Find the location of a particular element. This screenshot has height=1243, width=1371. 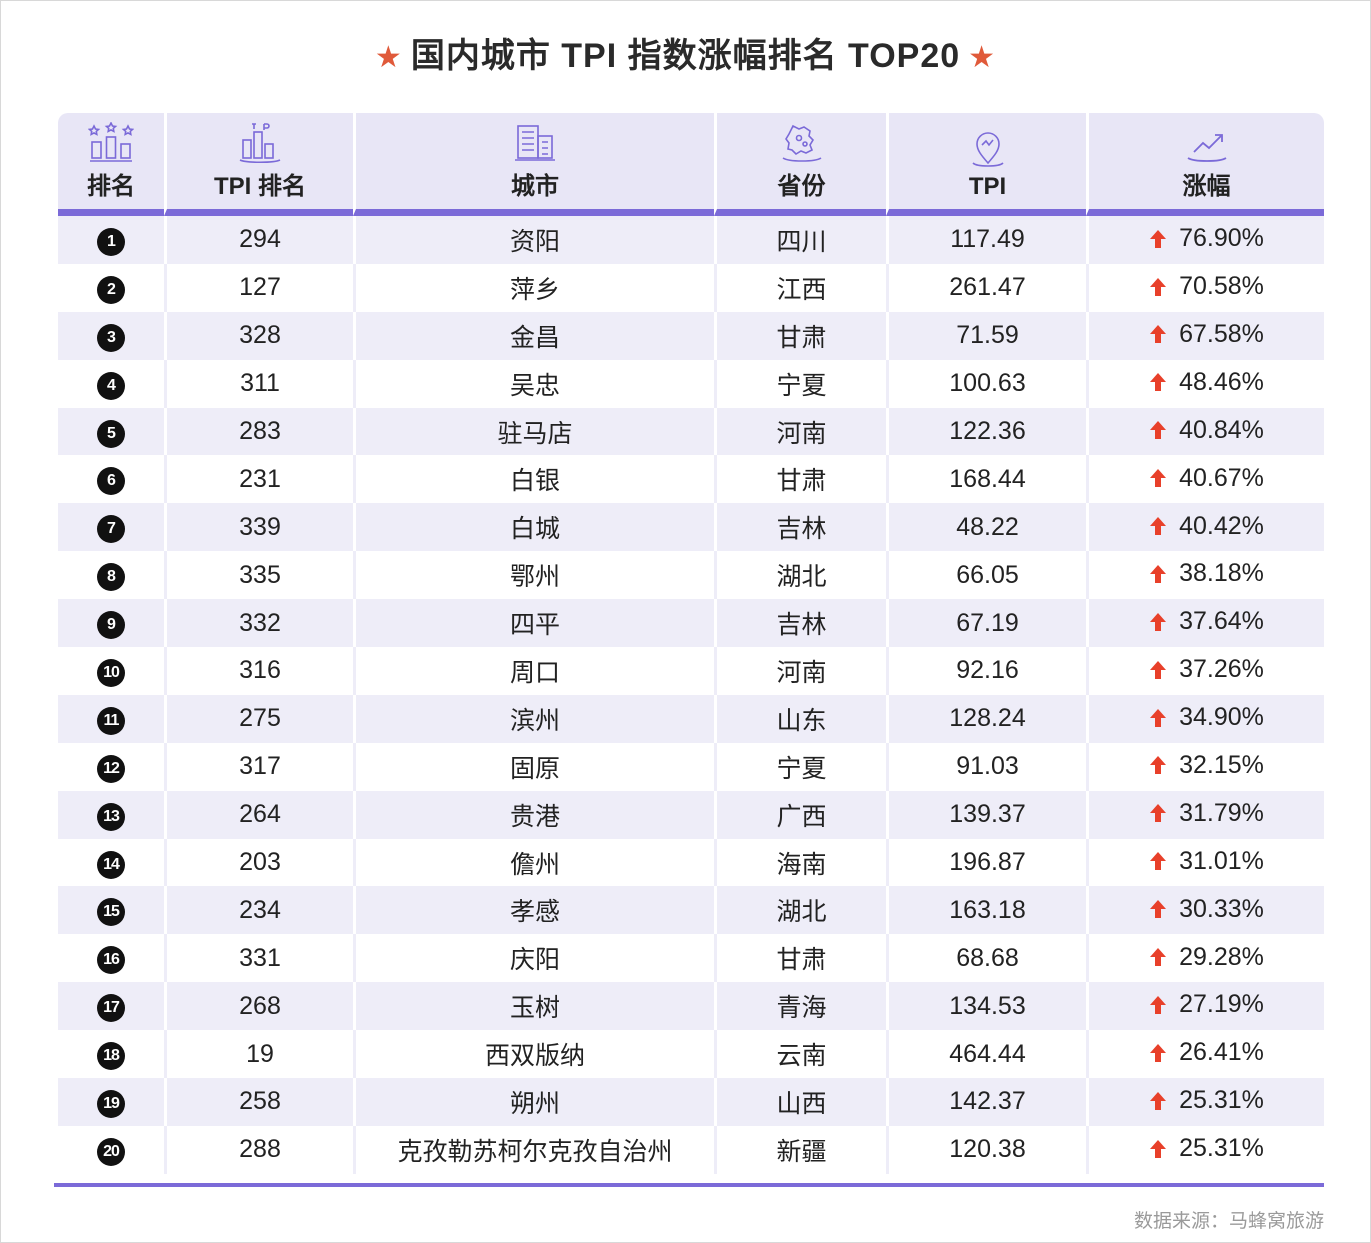

growth-value: 67.58% is located at coordinates (1221, 333).